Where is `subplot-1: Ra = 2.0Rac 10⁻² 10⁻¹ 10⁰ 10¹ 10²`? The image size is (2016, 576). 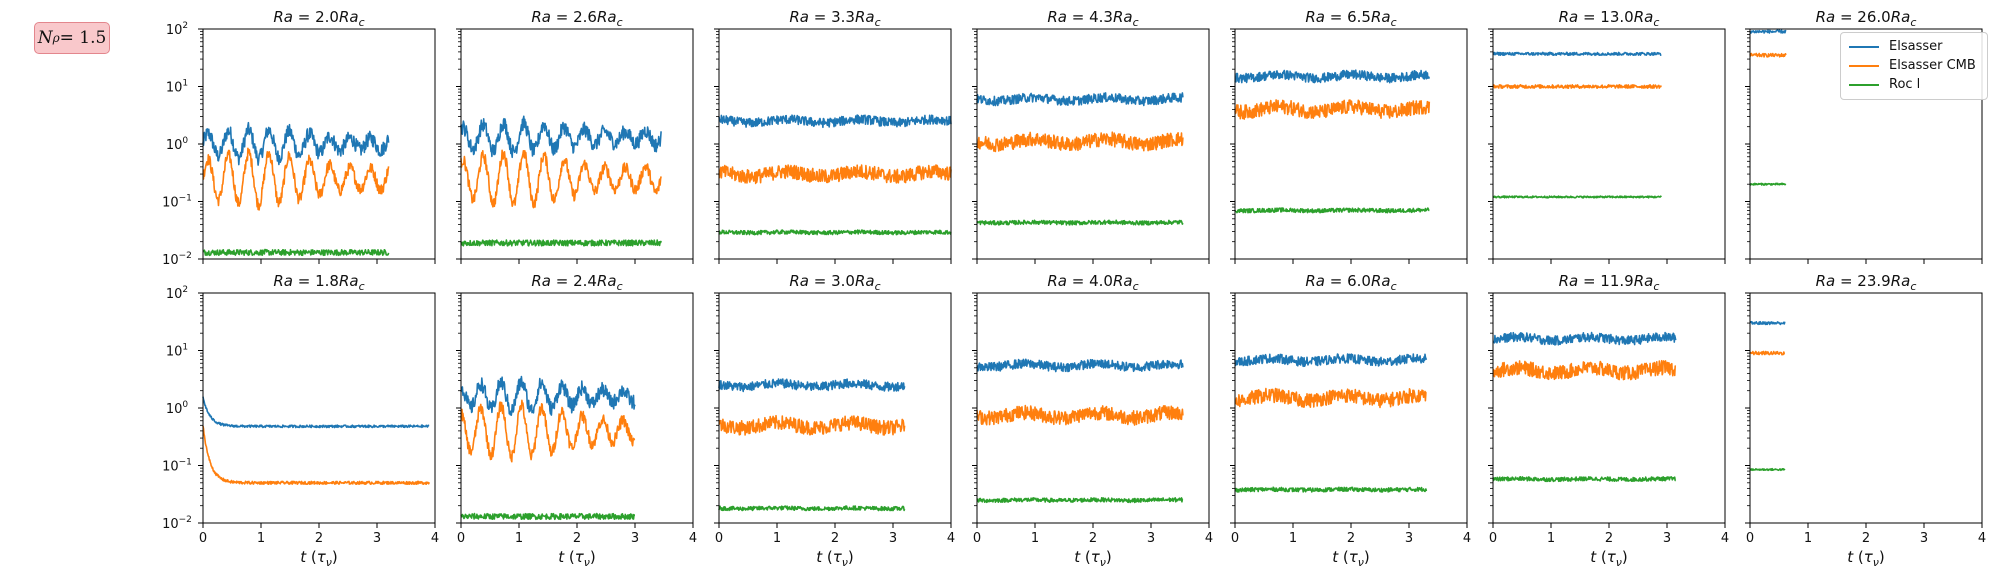
subplot-1: Ra = 2.0Rac 10⁻² 10⁻¹ 10⁰ 10¹ 10² is located at coordinates (299, 138).